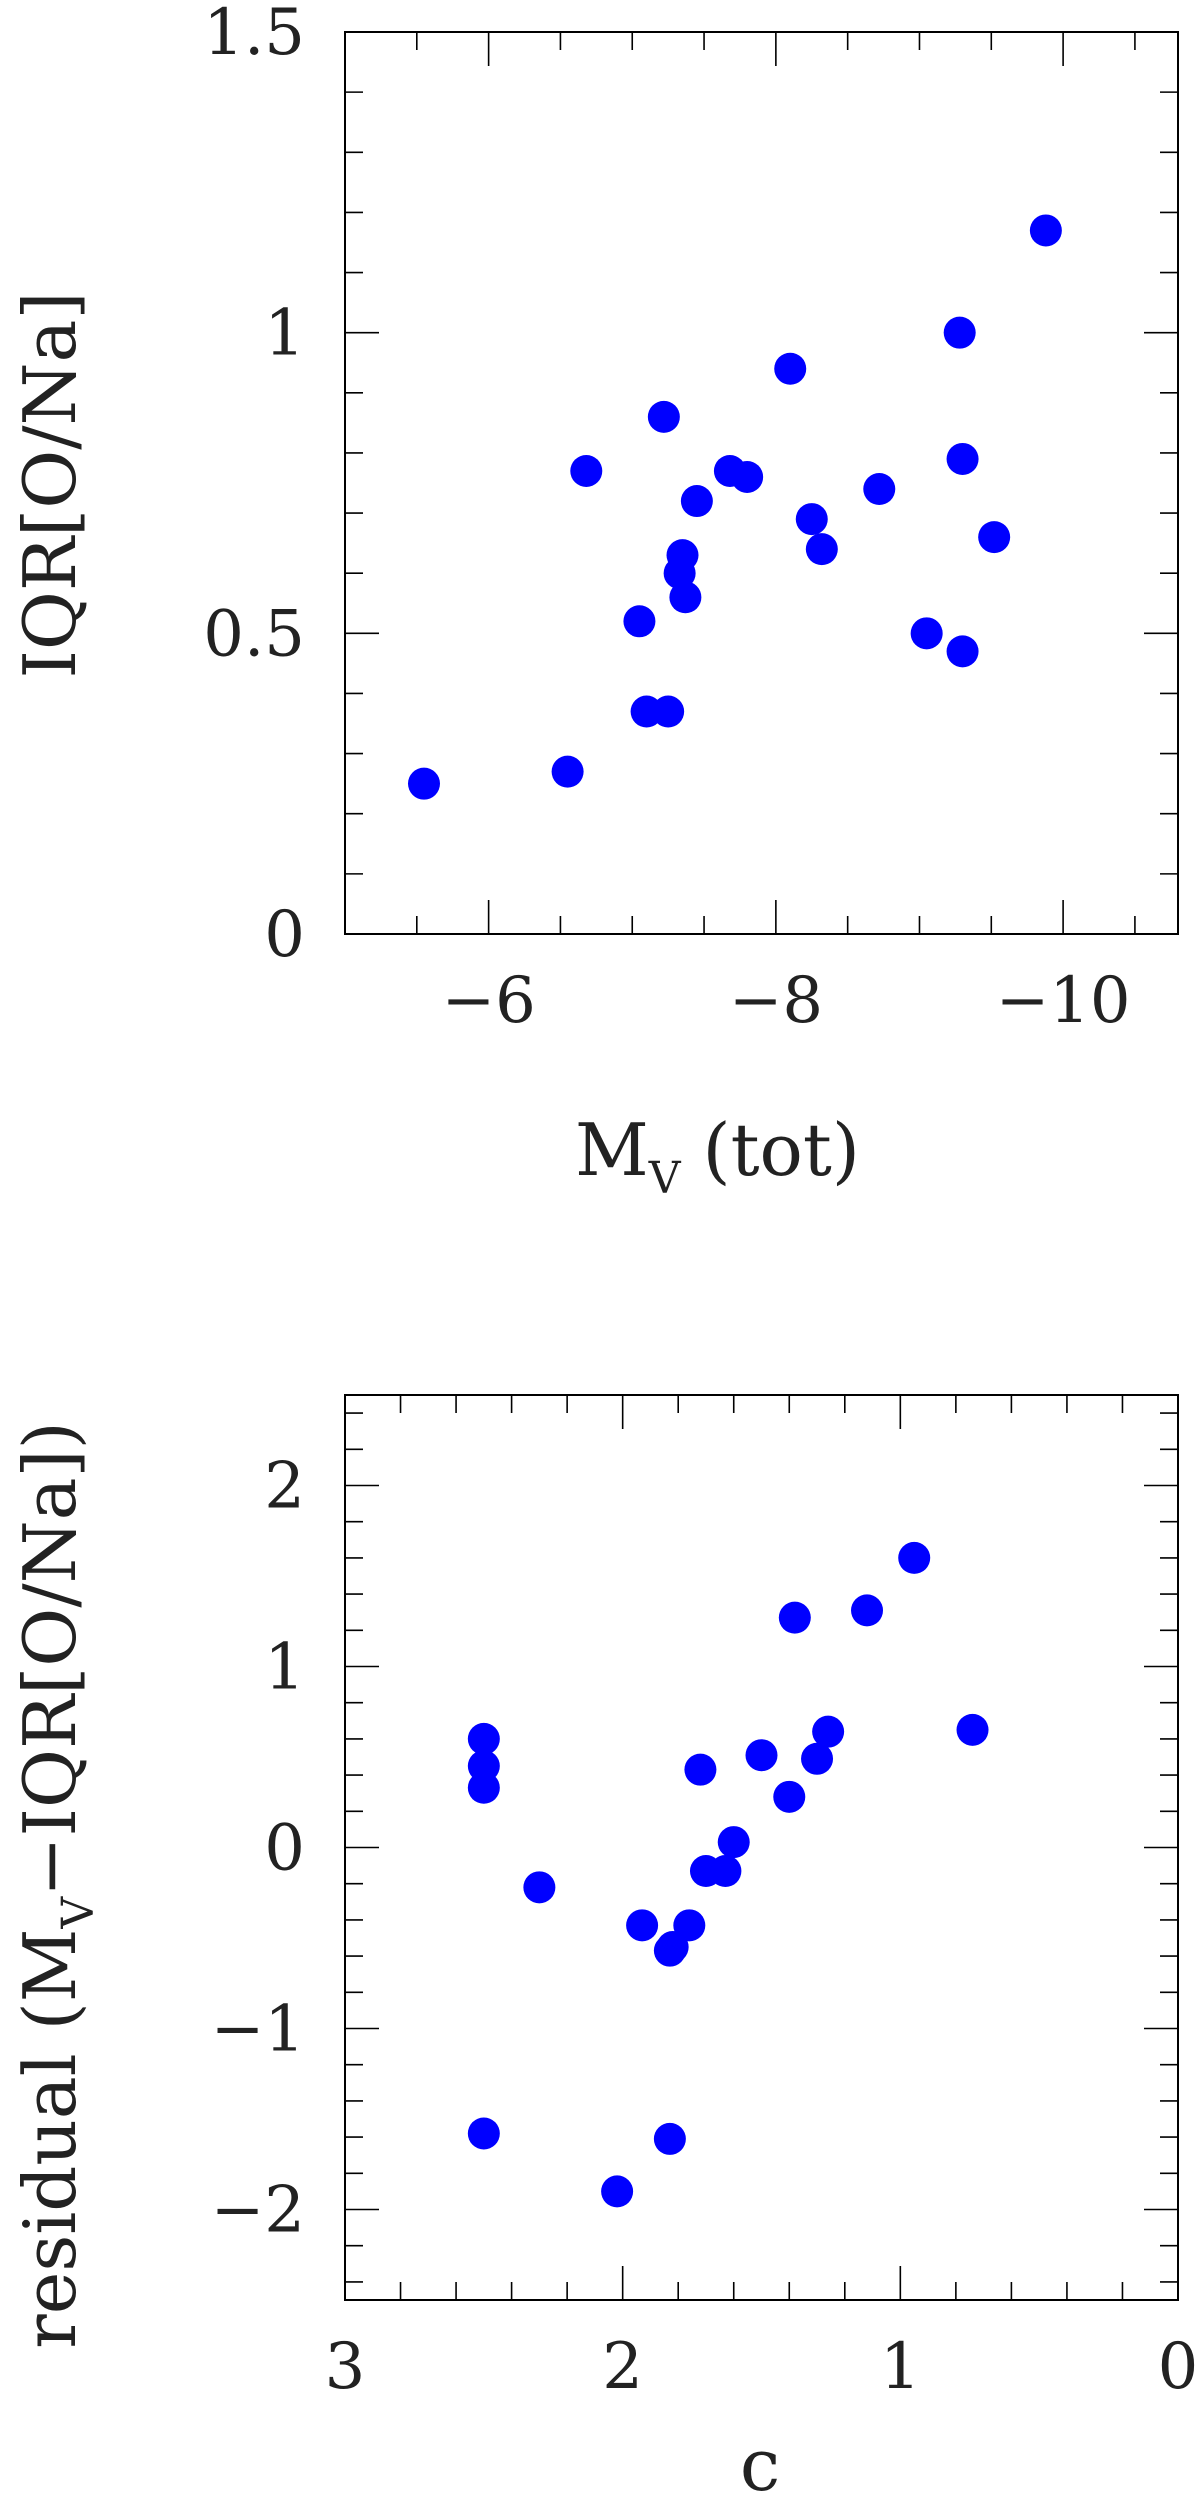 The width and height of the screenshot is (1200, 2513). Describe the element at coordinates (781, 1150) in the screenshot. I see `top-x-label-suffix: (tot)` at that location.